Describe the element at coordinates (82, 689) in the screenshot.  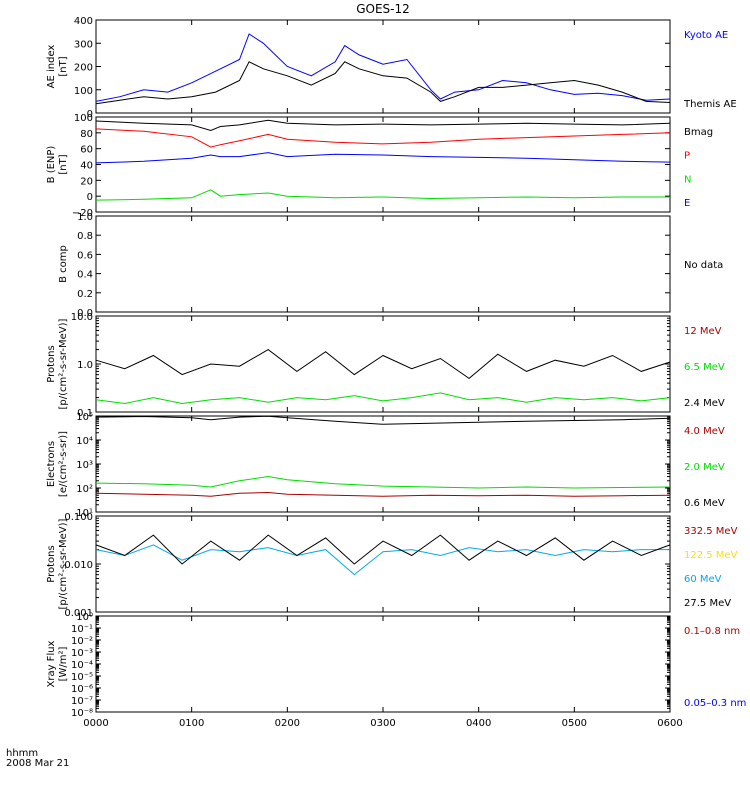
I see `y-tick-label: 10⁻⁶` at that location.